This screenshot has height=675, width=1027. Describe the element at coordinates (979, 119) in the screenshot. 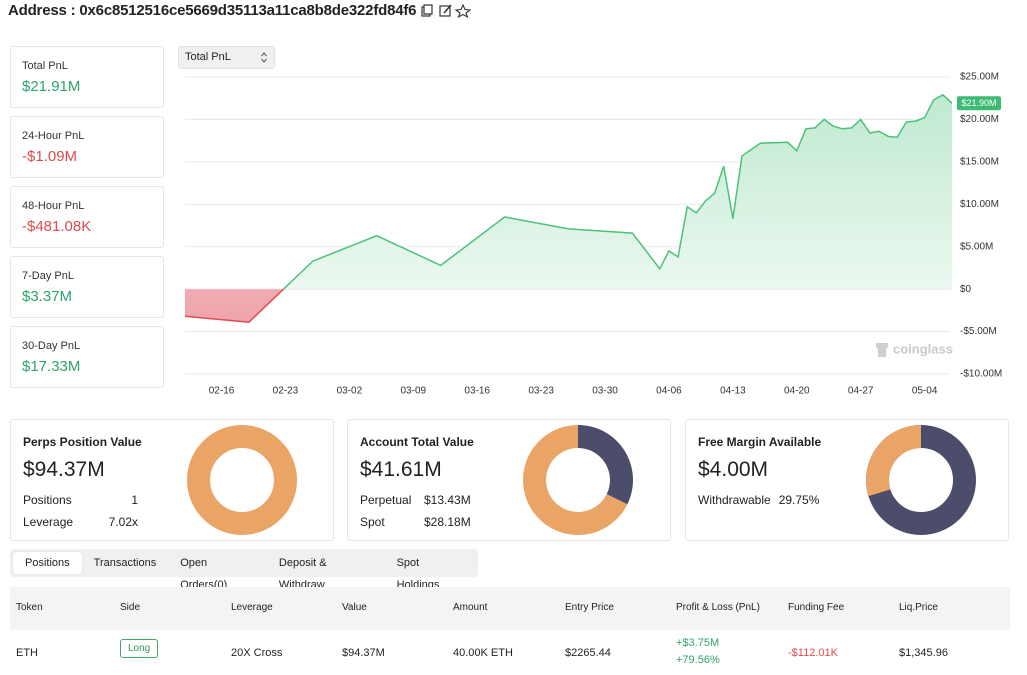

I see `y-tick-label: $20.00M` at that location.